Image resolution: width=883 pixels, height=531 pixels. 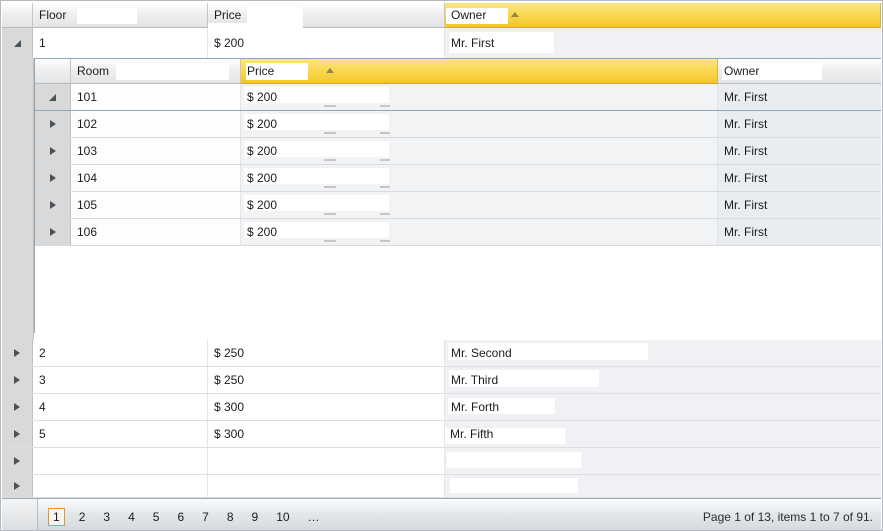 I want to click on detail-column-header-room: Room, so click(x=156, y=71).